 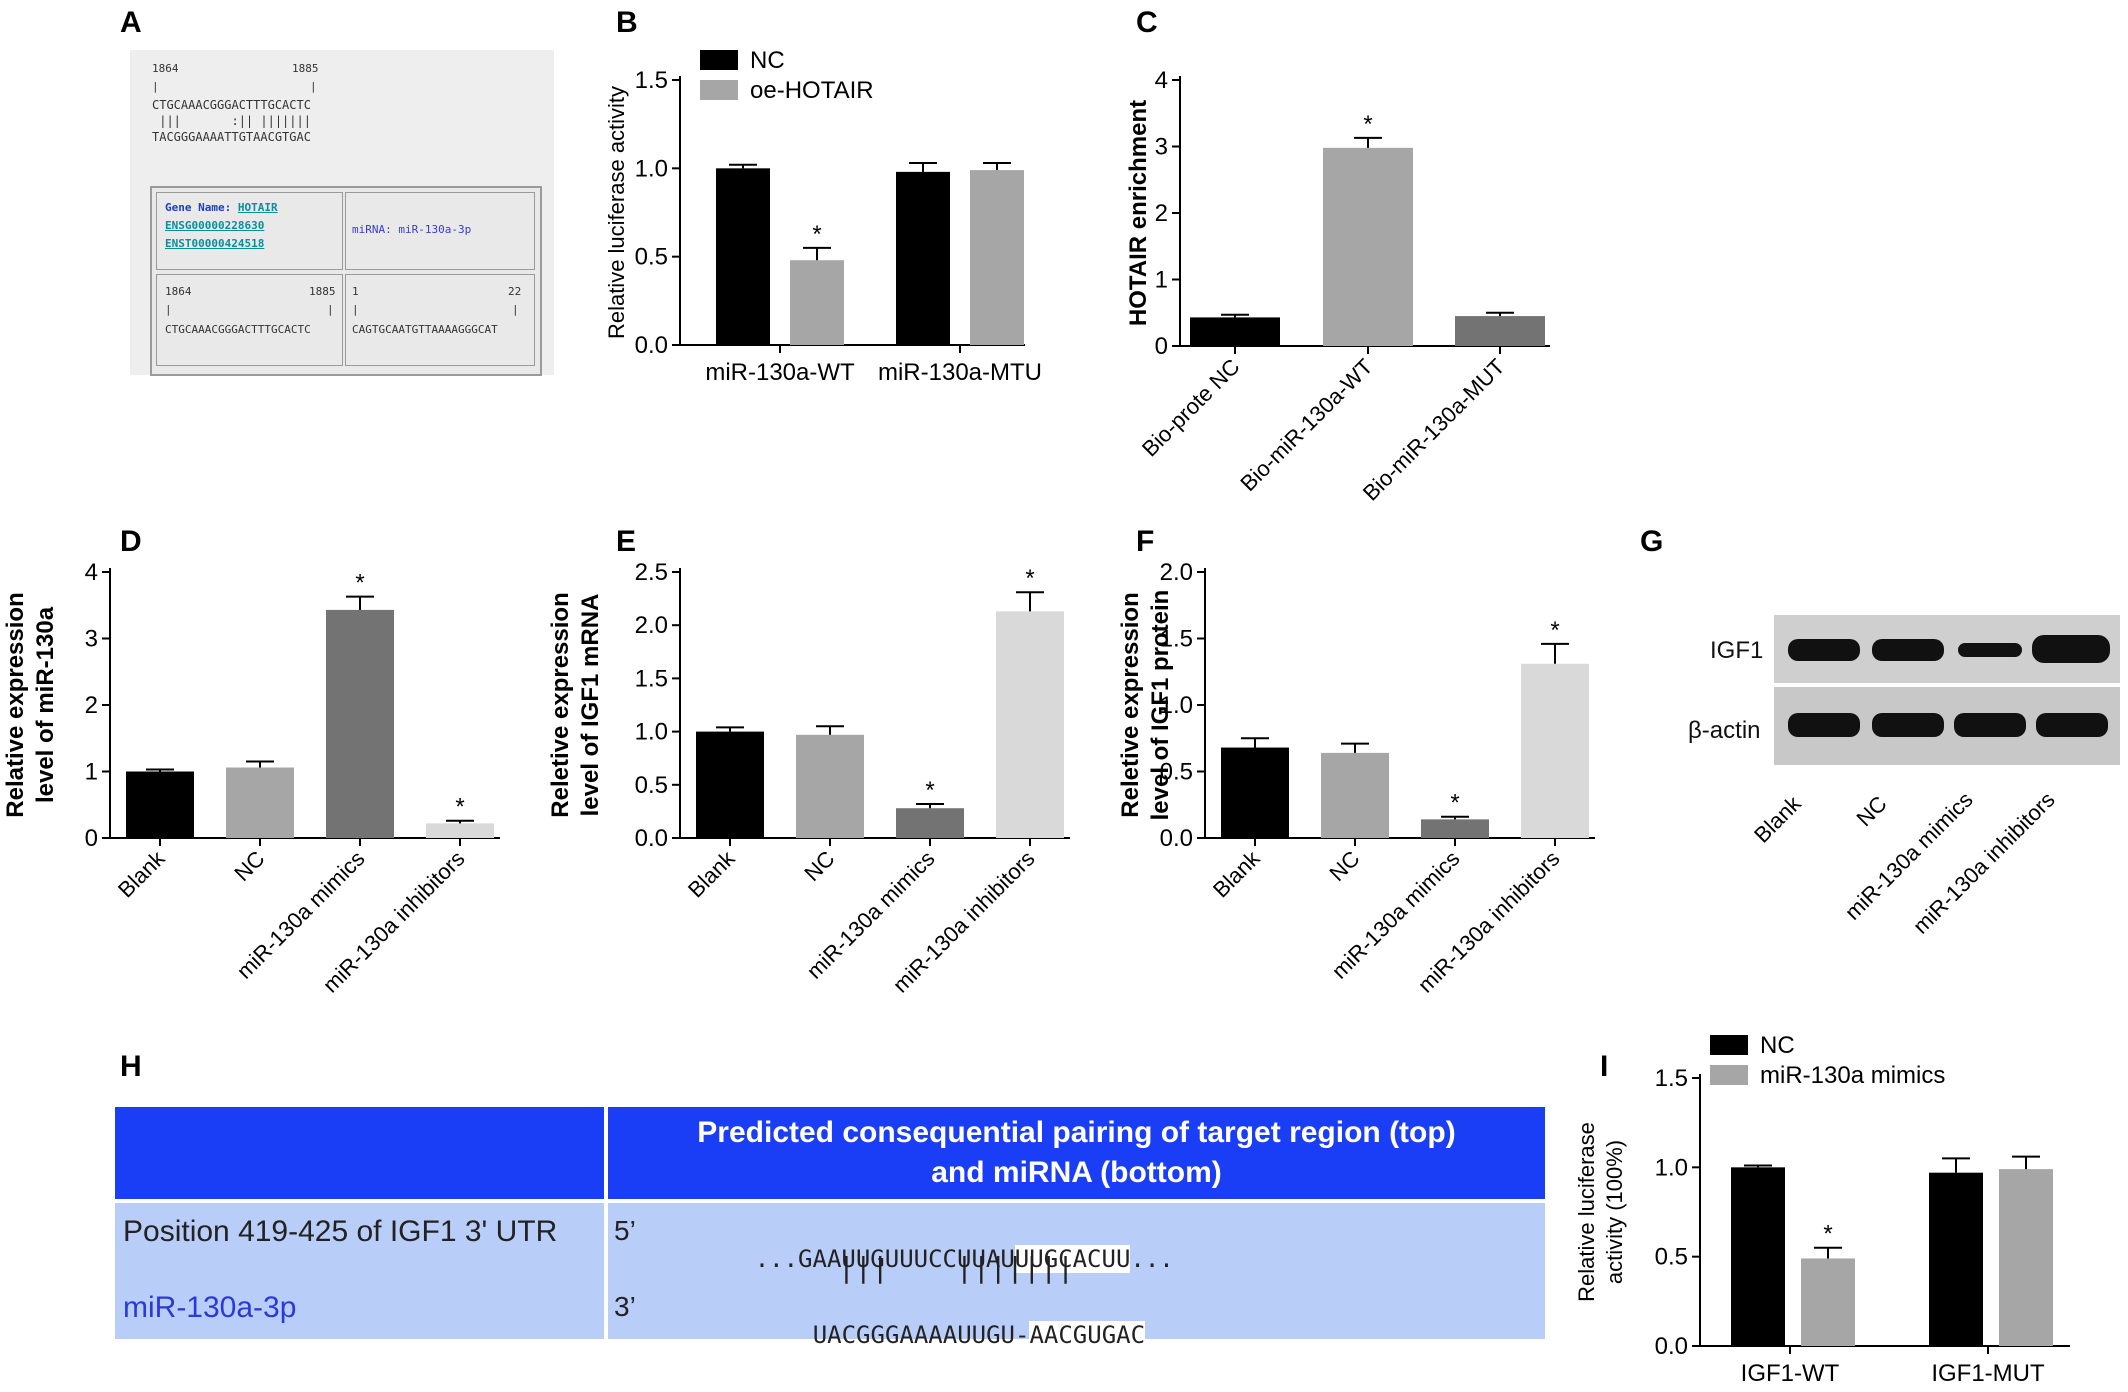 What do you see at coordinates (651, 838) in the screenshot?
I see `chart-e-y-tick-label: 0.0` at bounding box center [651, 838].